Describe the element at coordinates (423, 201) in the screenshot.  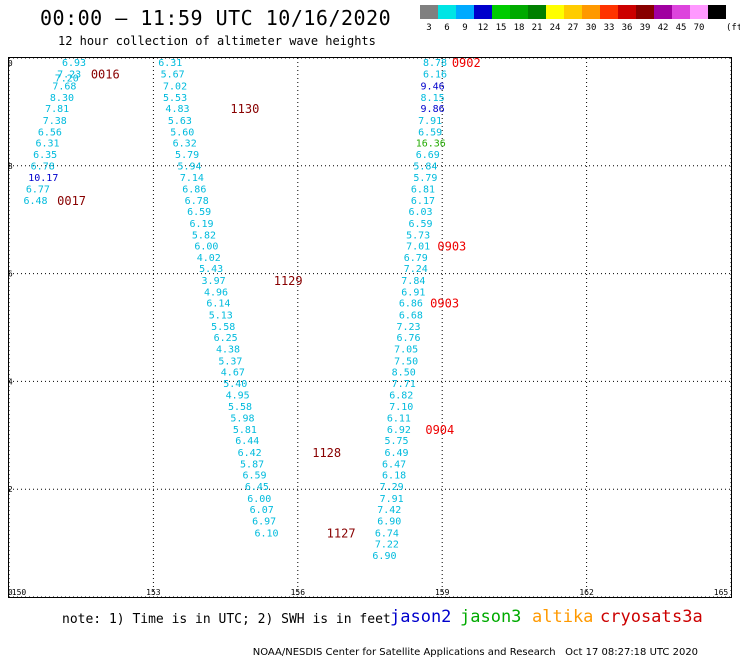
I see `swh-value-label: 6.17` at that location.